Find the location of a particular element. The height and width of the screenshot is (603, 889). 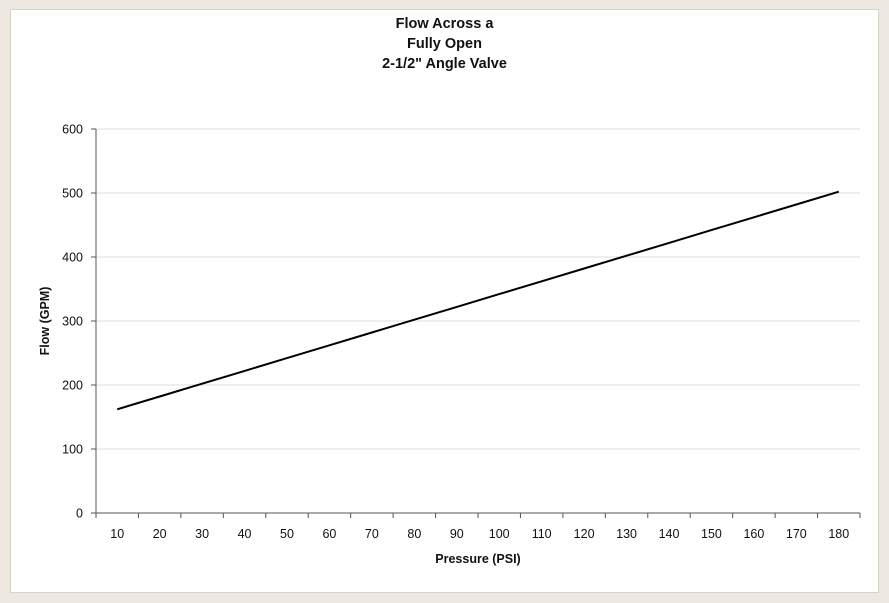

y-tick-label: 600 is located at coordinates (72, 130).